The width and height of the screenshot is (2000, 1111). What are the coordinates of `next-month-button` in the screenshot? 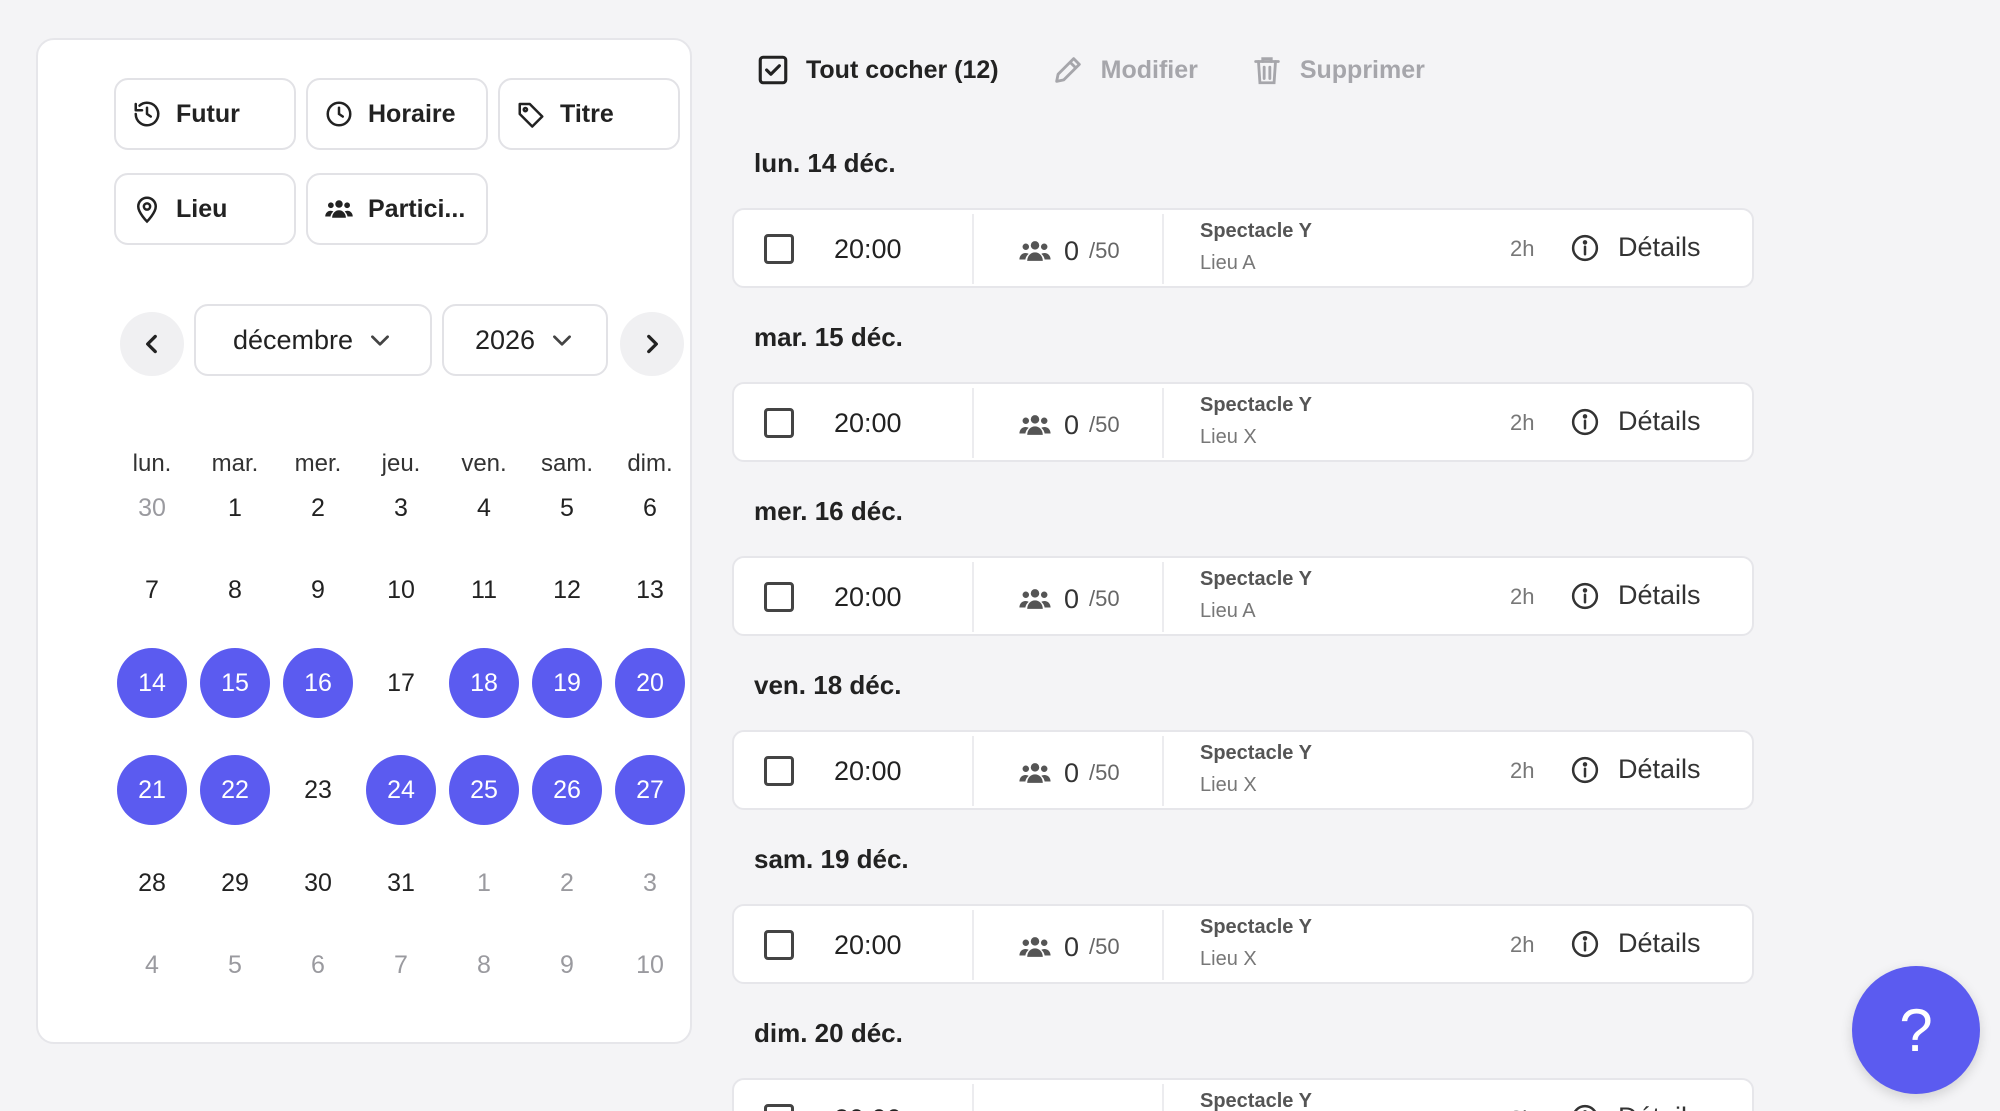 It's located at (652, 344).